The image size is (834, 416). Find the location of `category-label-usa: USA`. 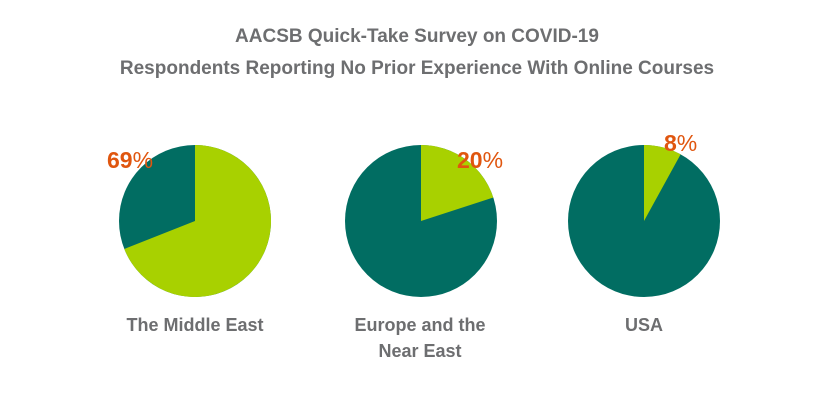

category-label-usa: USA is located at coordinates (643, 325).